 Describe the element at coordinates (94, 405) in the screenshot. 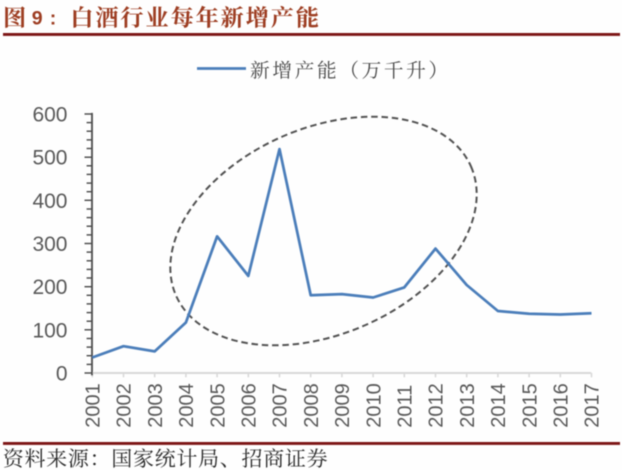

I see `svg-text: 2001` at that location.